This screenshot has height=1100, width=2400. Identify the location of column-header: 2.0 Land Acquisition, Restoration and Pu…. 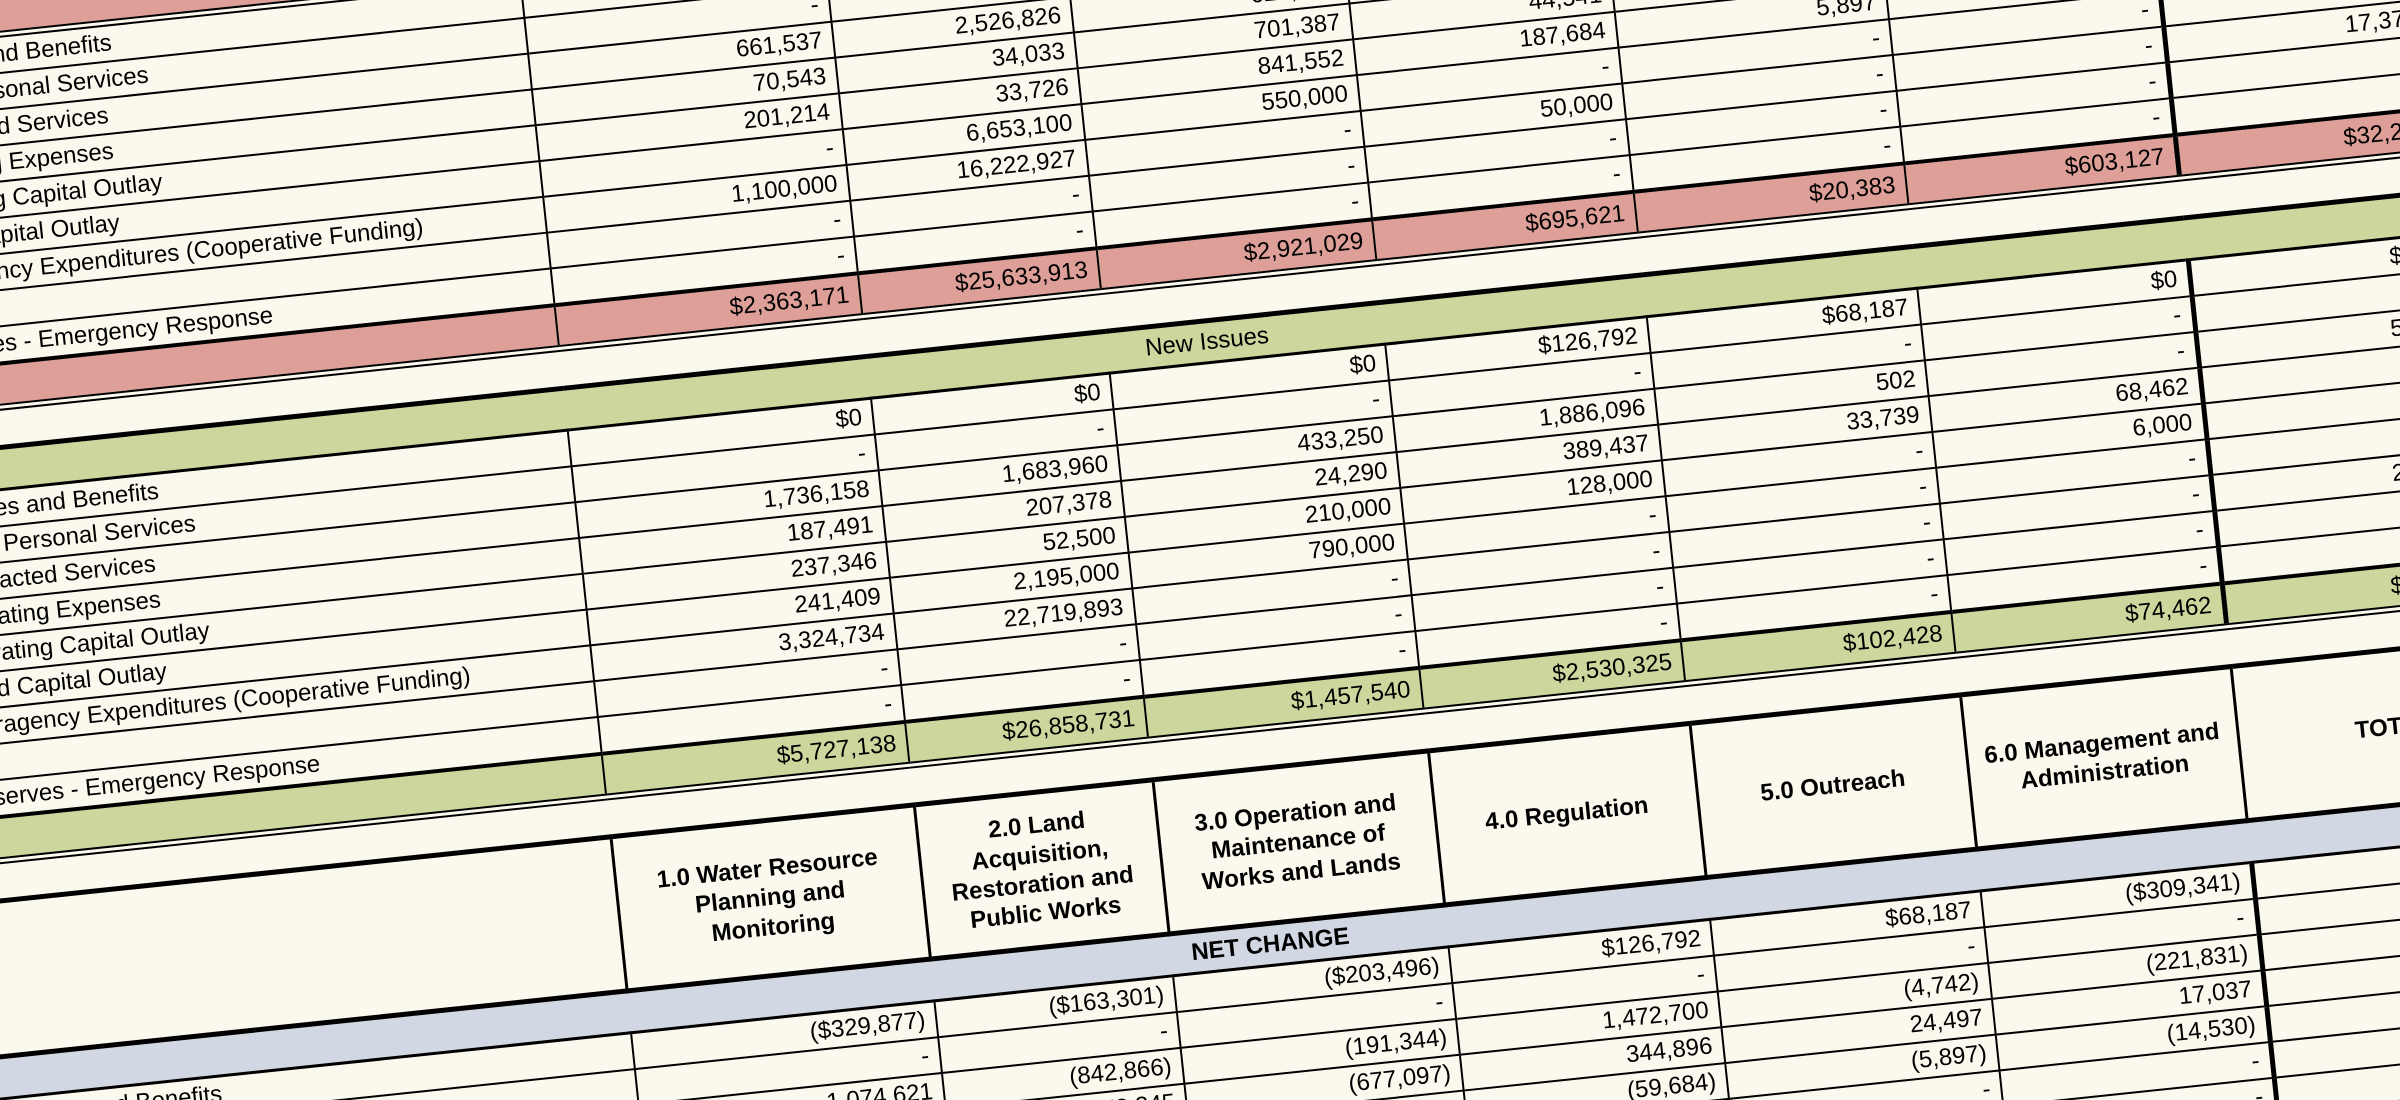
(1041, 869).